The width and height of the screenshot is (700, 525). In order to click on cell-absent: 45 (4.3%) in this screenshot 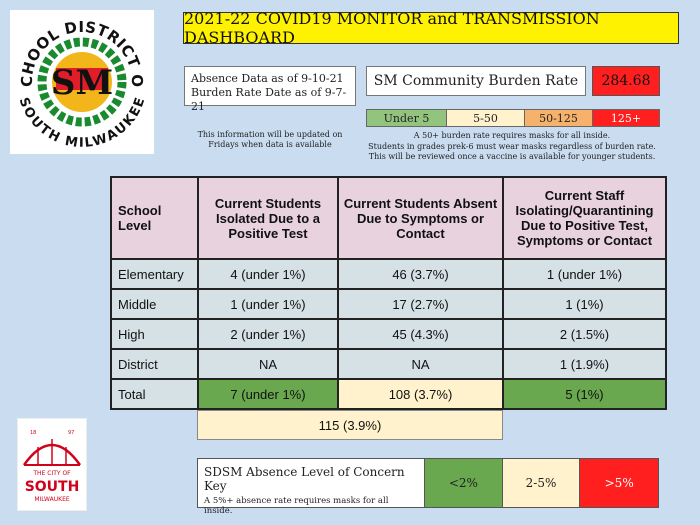, I will do `click(420, 334)`.